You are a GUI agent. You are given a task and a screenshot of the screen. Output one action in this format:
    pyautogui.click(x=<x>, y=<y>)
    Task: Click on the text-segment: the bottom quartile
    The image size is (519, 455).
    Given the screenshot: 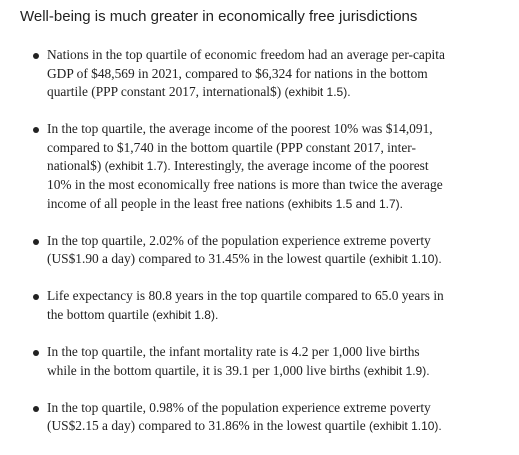 What is the action you would take?
    pyautogui.click(x=100, y=315)
    